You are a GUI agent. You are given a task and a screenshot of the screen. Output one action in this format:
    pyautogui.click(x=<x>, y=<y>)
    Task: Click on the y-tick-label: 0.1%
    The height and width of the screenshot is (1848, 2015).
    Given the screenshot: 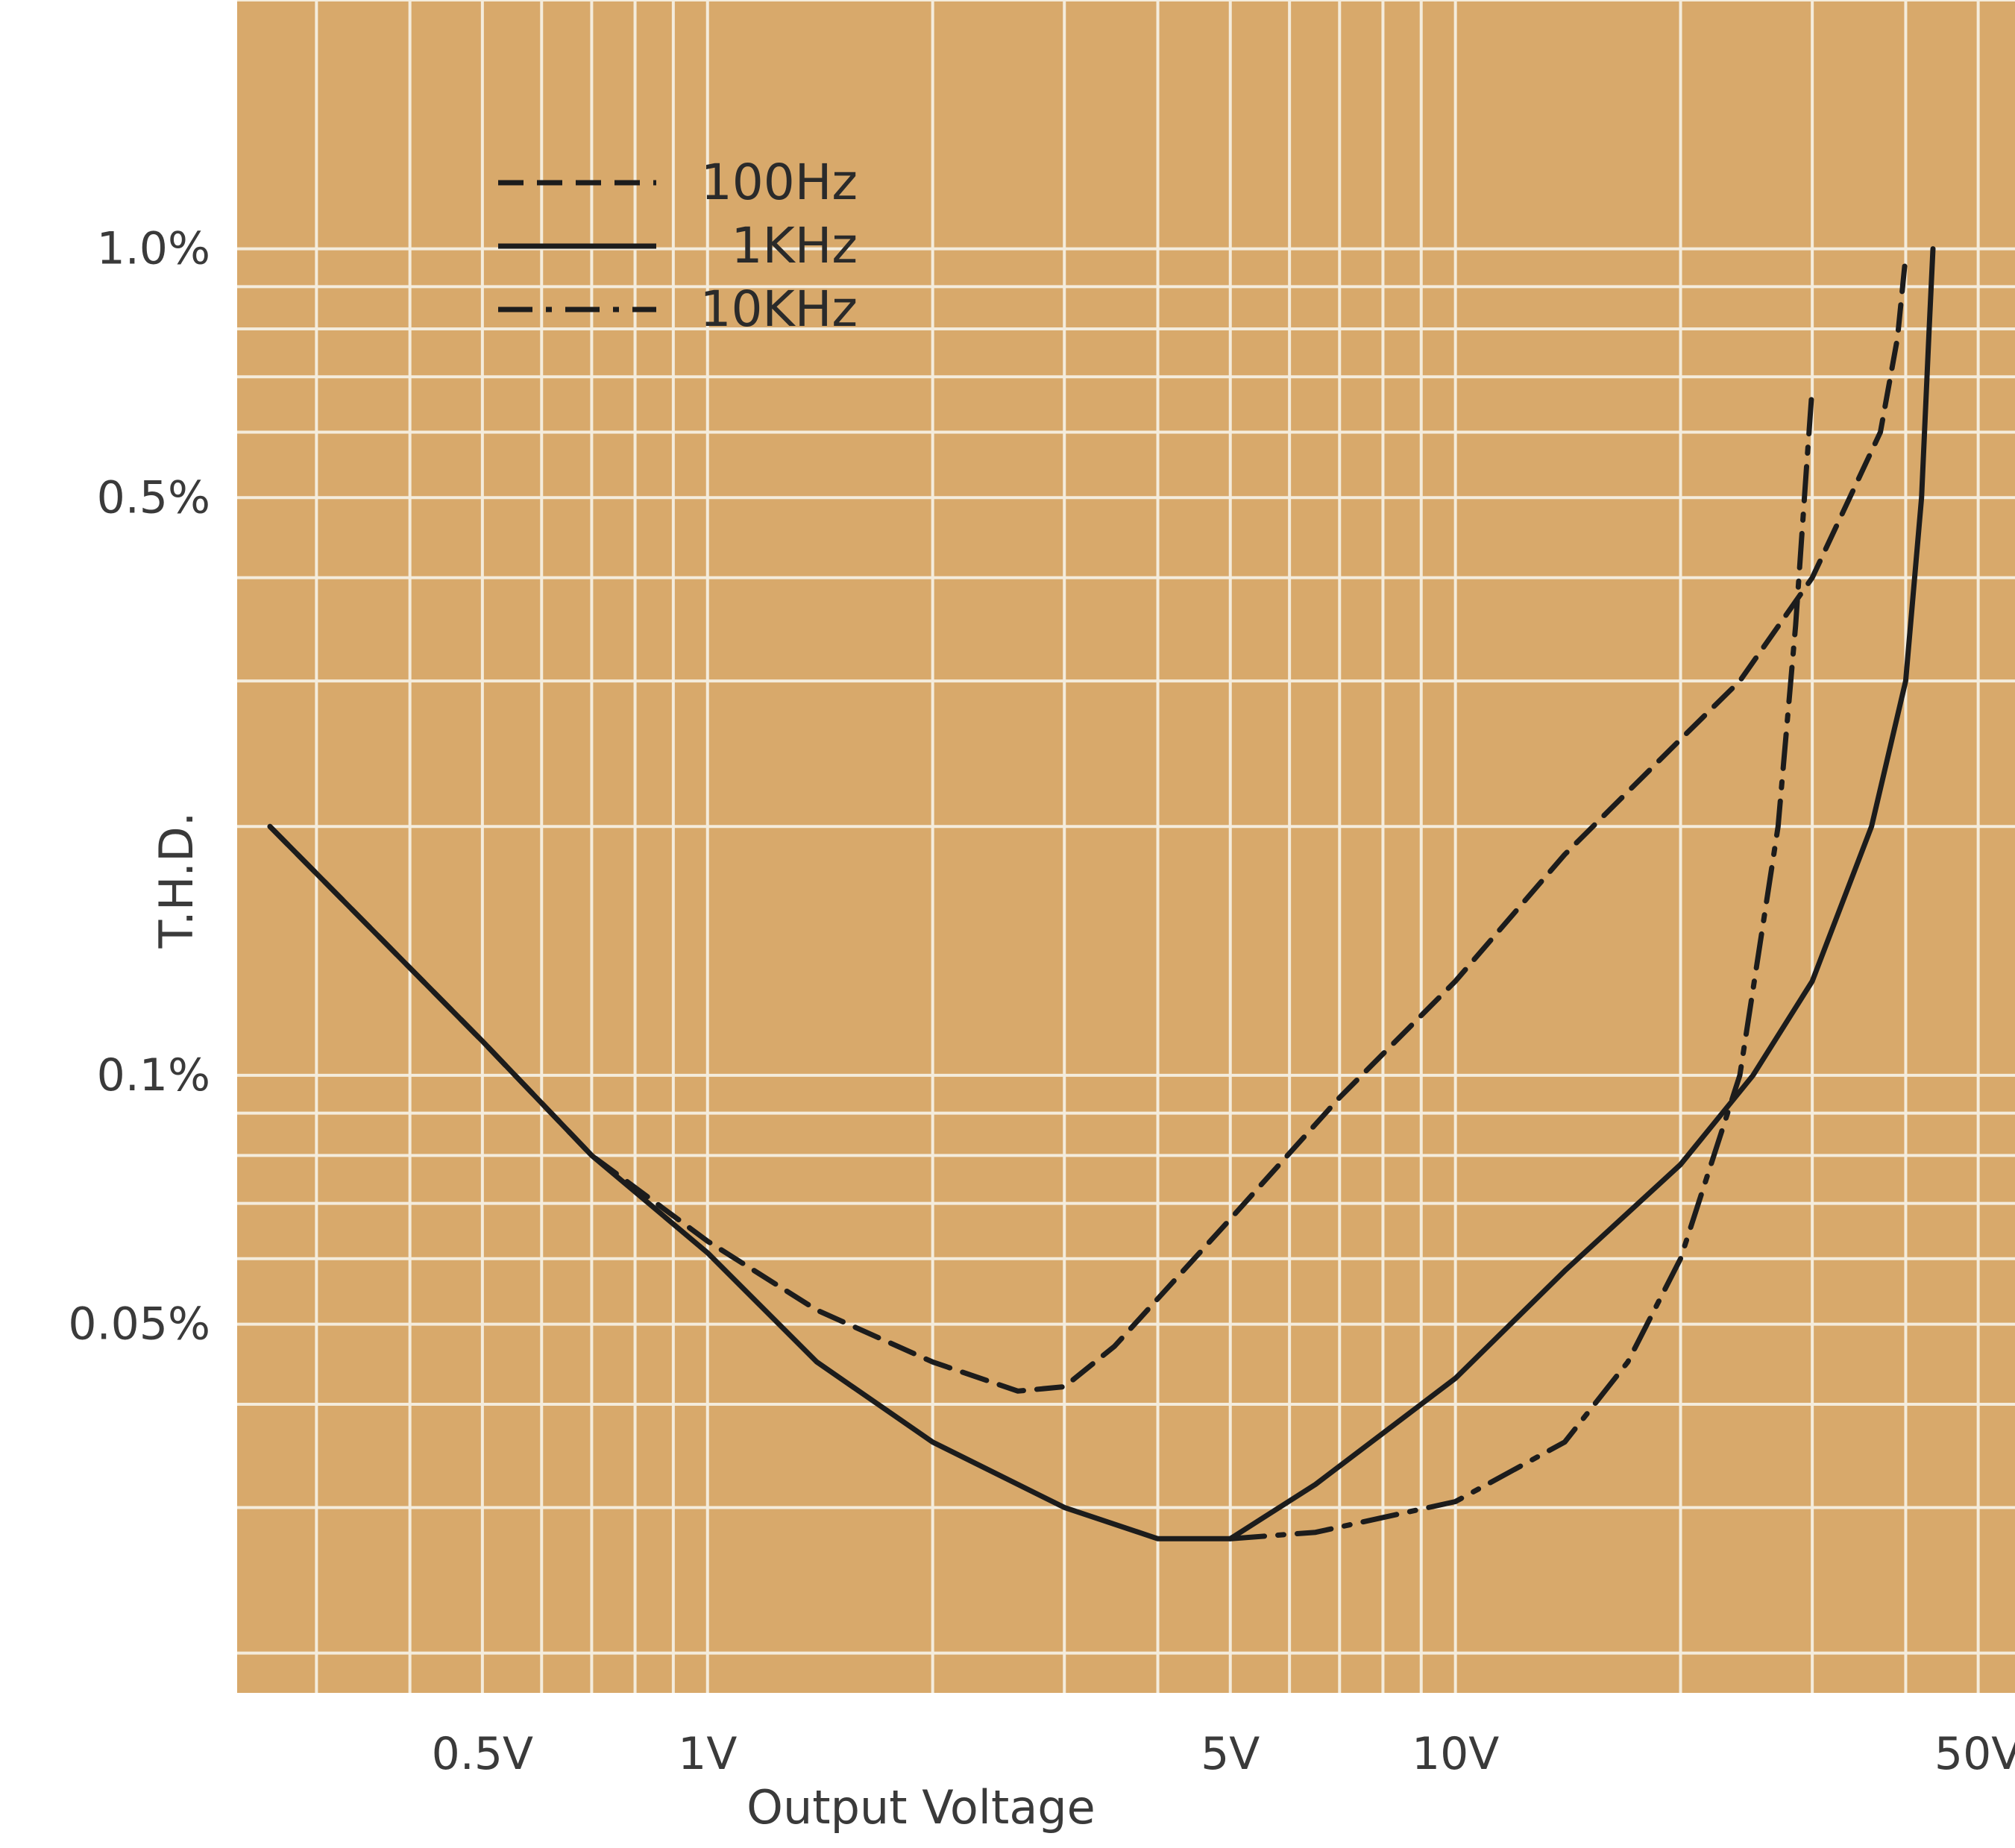 What is the action you would take?
    pyautogui.click(x=153, y=1075)
    